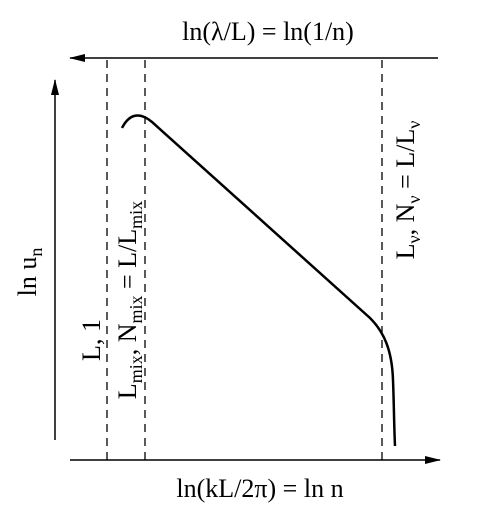 This screenshot has width=498, height=520. I want to click on text-part: ln(kL/2π) = ln n, so click(259, 488).